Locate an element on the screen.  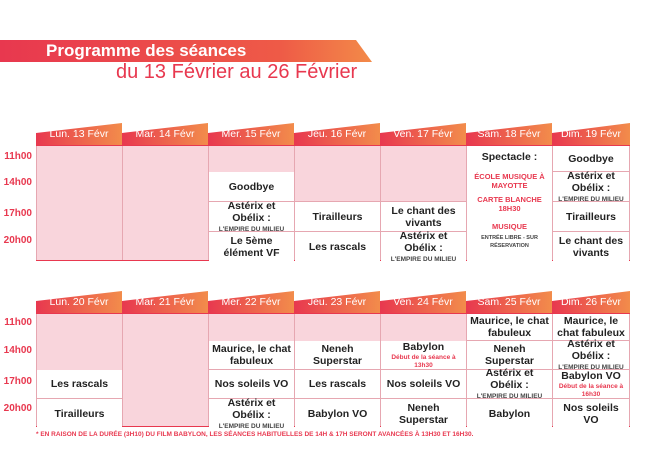
day-label: Mar. 14 Févr is located at coordinates (165, 134).